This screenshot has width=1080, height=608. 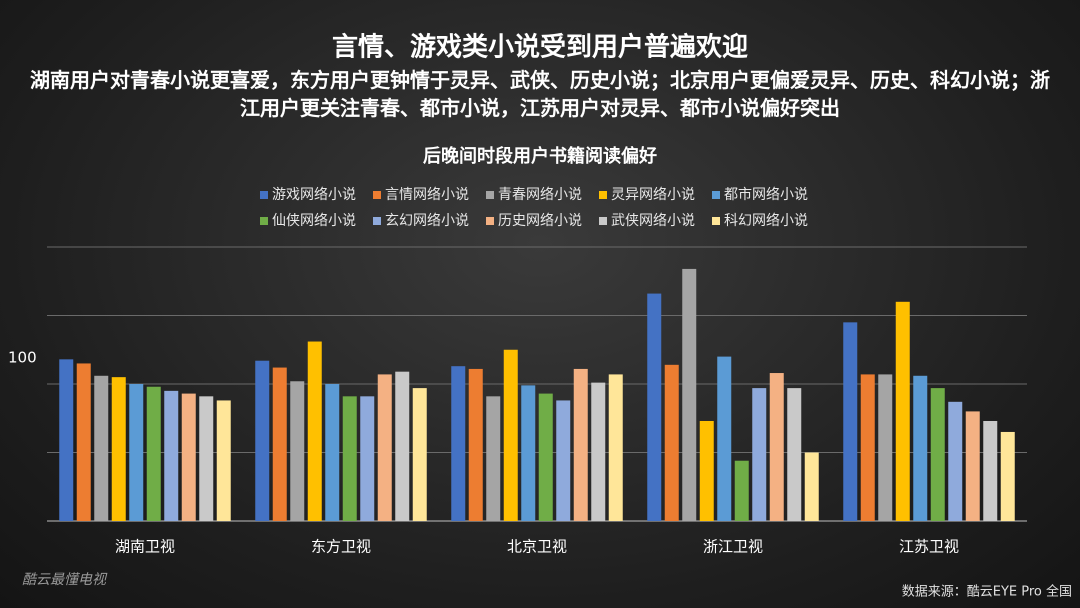 I want to click on x-tick-label: 浙江卫视, so click(x=733, y=547).